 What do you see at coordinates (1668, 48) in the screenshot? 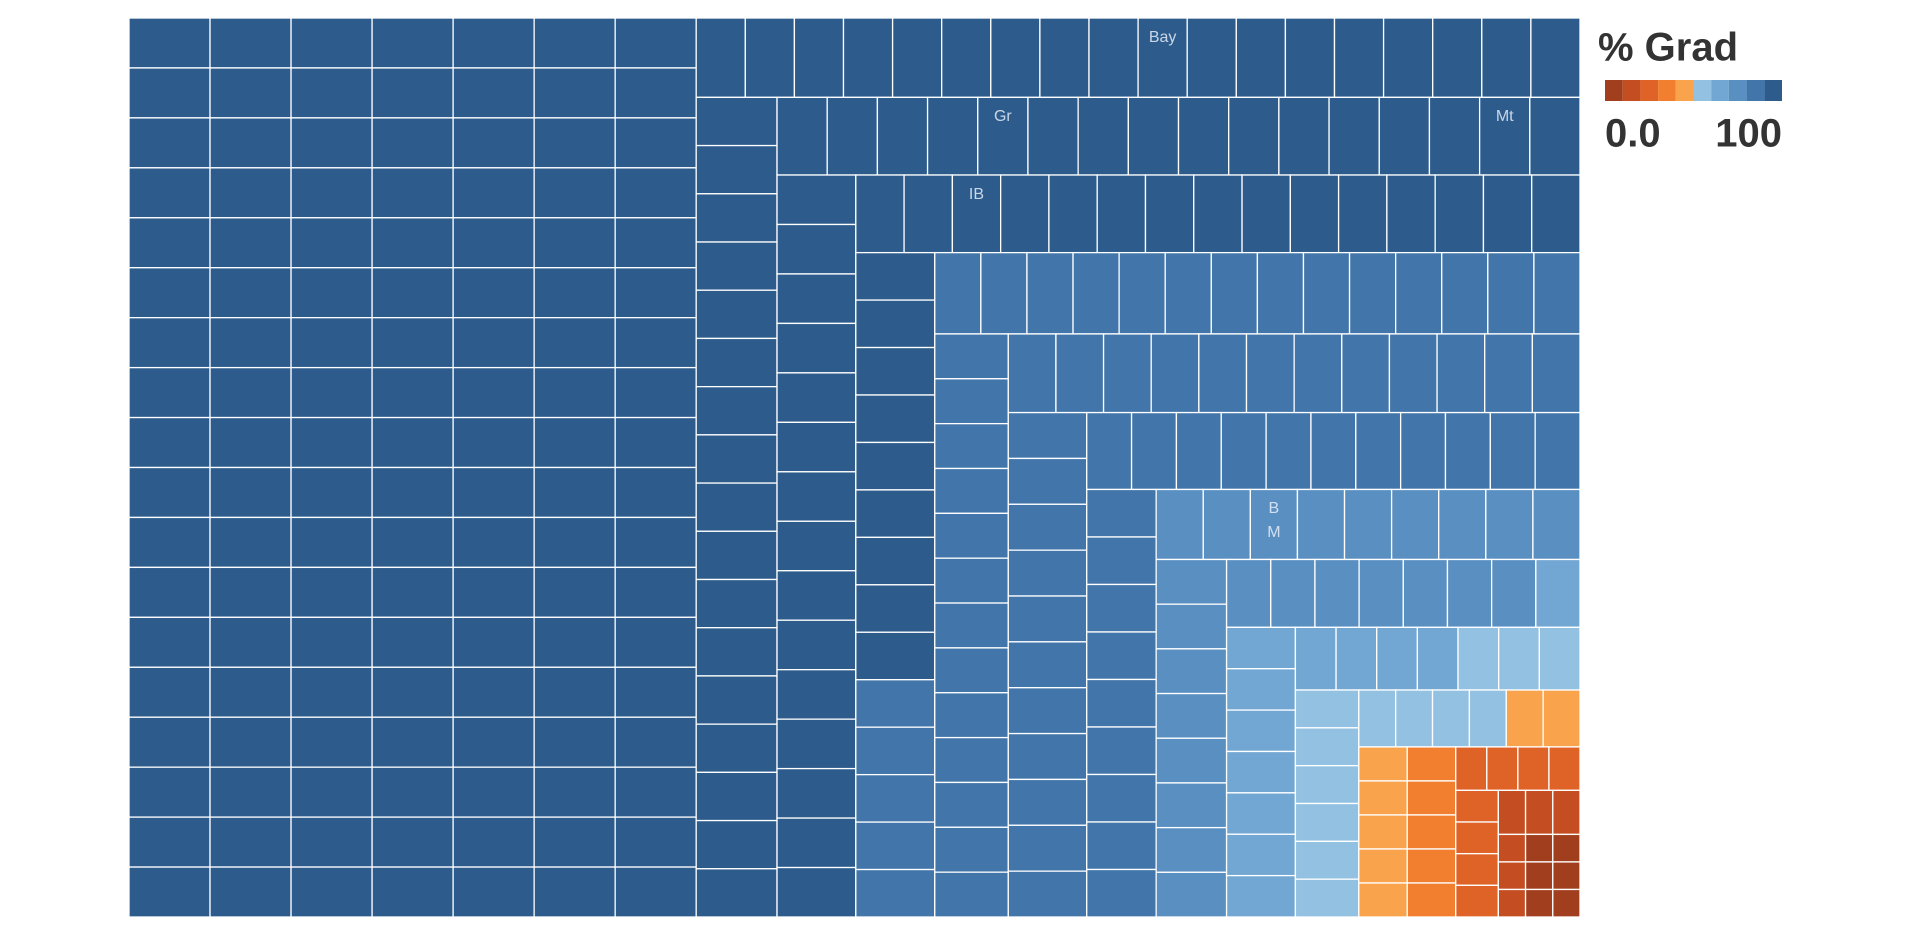
I see `legend-title: % Grad` at bounding box center [1668, 48].